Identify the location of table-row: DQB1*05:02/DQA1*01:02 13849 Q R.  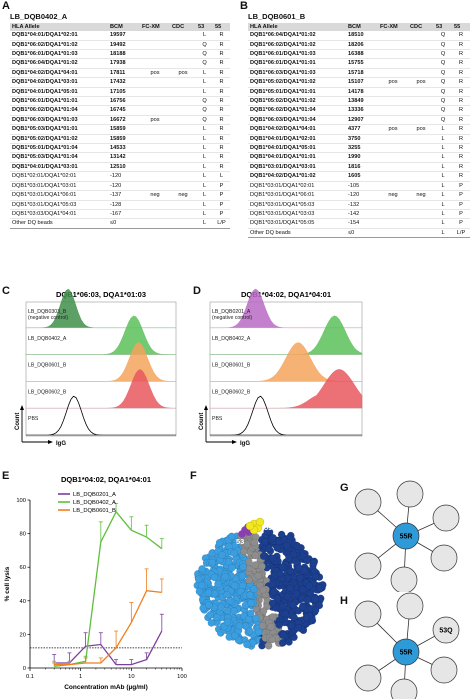
(359, 101).